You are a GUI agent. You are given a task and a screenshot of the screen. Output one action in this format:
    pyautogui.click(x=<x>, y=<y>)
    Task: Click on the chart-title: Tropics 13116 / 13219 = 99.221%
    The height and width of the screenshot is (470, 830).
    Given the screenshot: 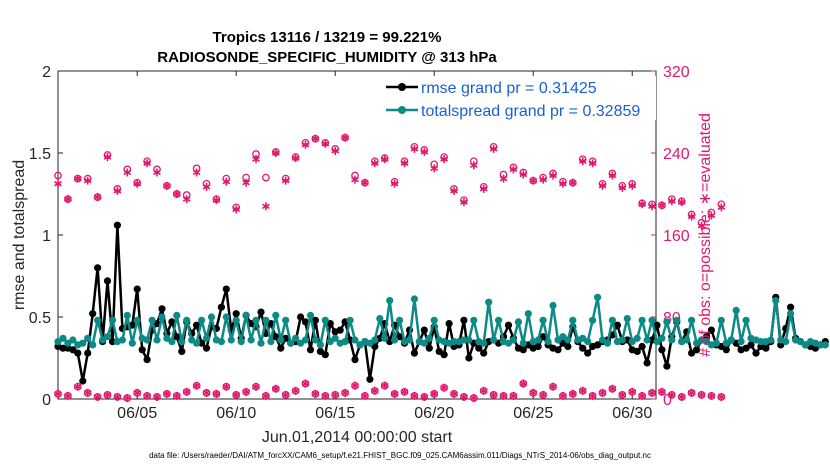 What is the action you would take?
    pyautogui.click(x=327, y=37)
    